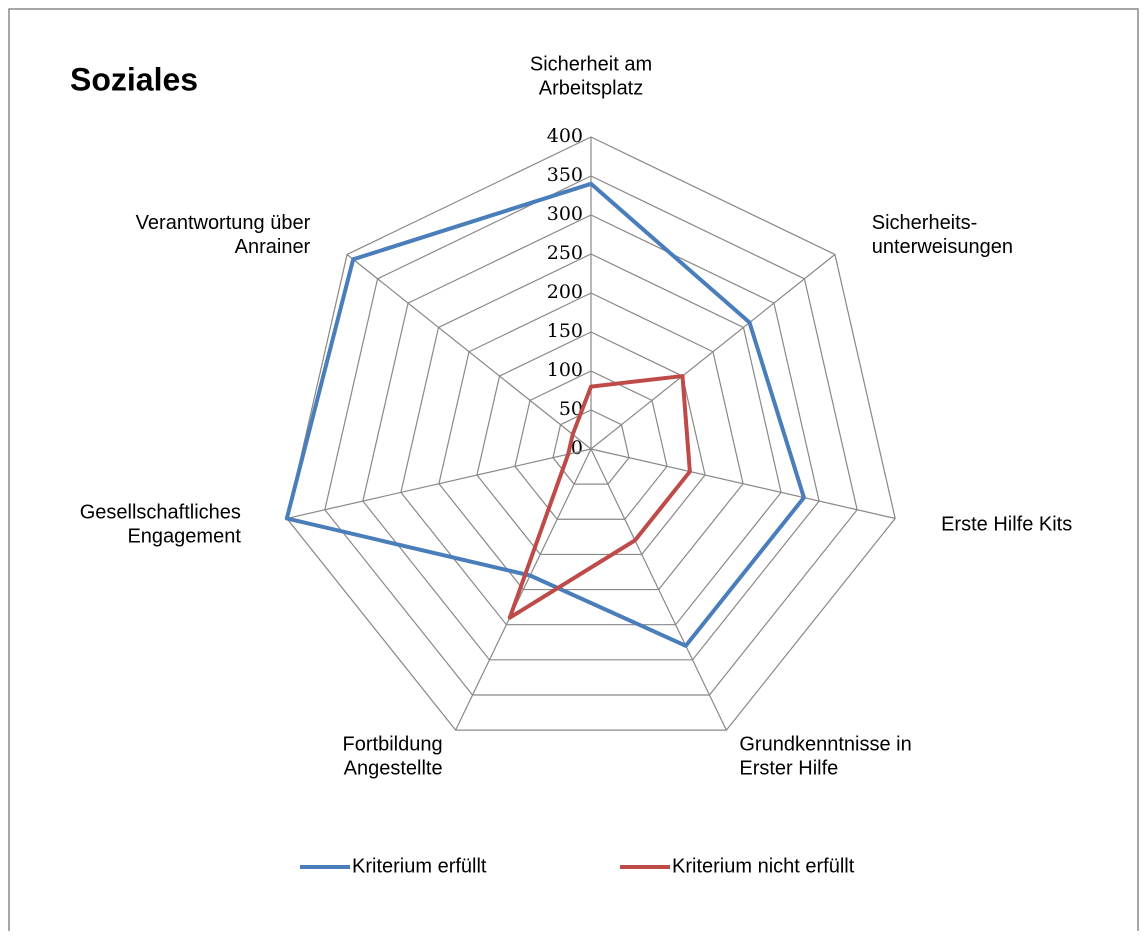 The image size is (1147, 936). Describe the element at coordinates (788, 768) in the screenshot. I see `category-label: Erster Hilfe` at that location.